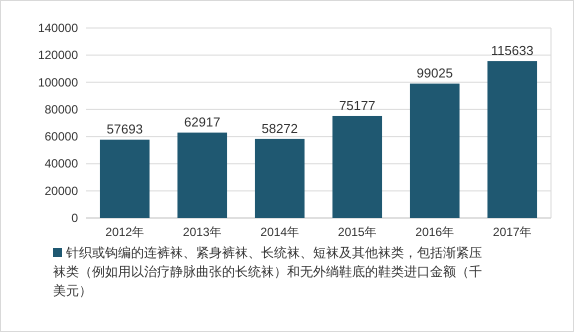  Describe the element at coordinates (61, 137) in the screenshot. I see `y-tick-label: 60000` at that location.